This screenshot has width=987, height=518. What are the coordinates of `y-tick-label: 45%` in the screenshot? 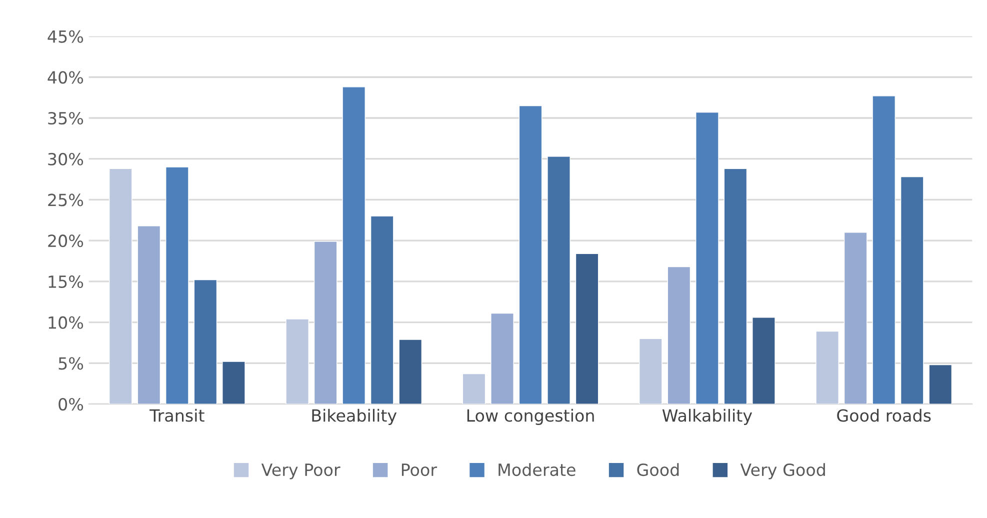 It's located at (66, 36).